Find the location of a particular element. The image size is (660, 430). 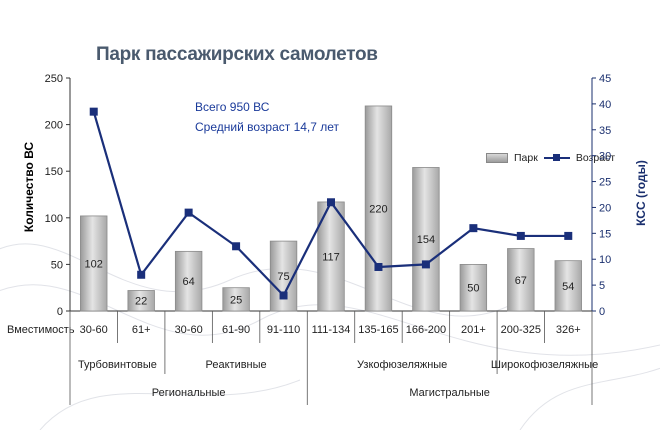

y-right-tick-label: 40 is located at coordinates (605, 105).